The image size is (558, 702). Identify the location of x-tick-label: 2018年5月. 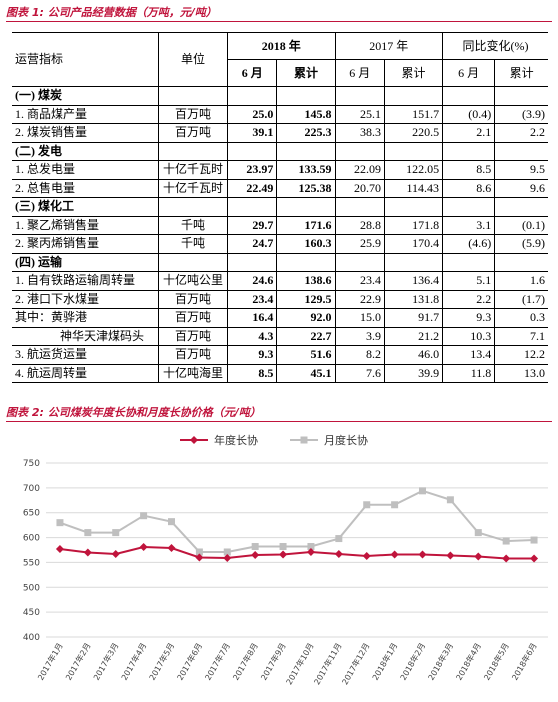
(496, 661).